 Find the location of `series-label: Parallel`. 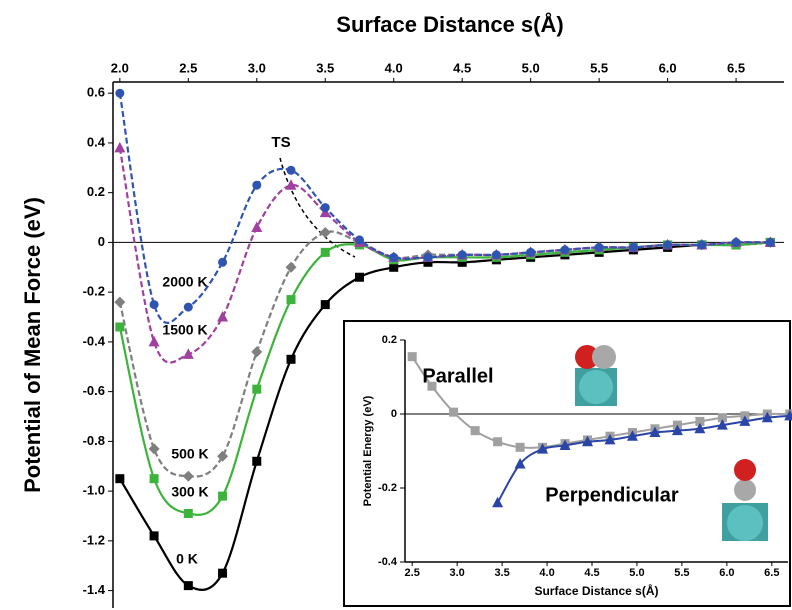

series-label: Parallel is located at coordinates (457, 376).